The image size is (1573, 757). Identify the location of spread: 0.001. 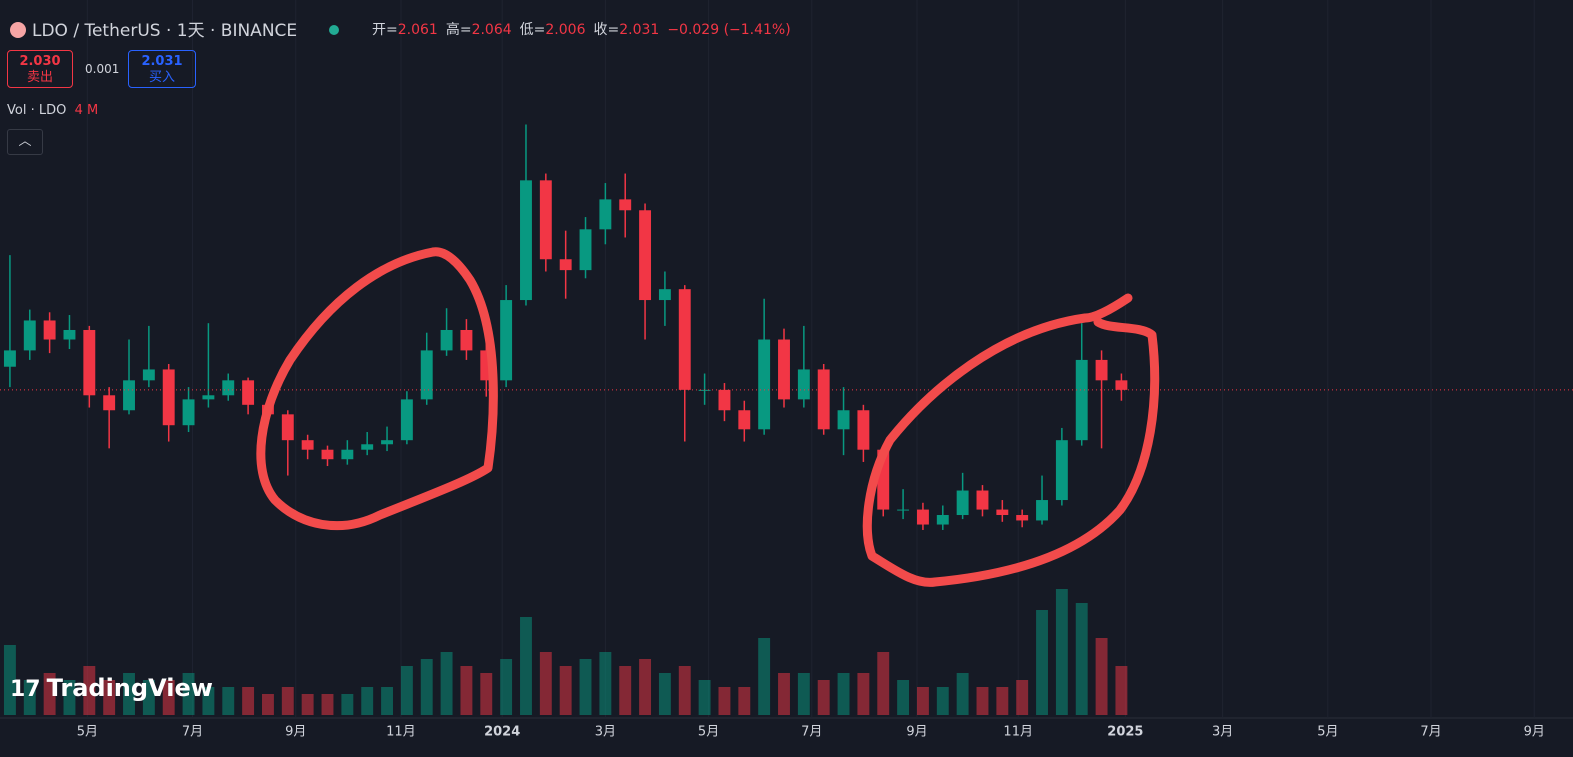
(102, 69).